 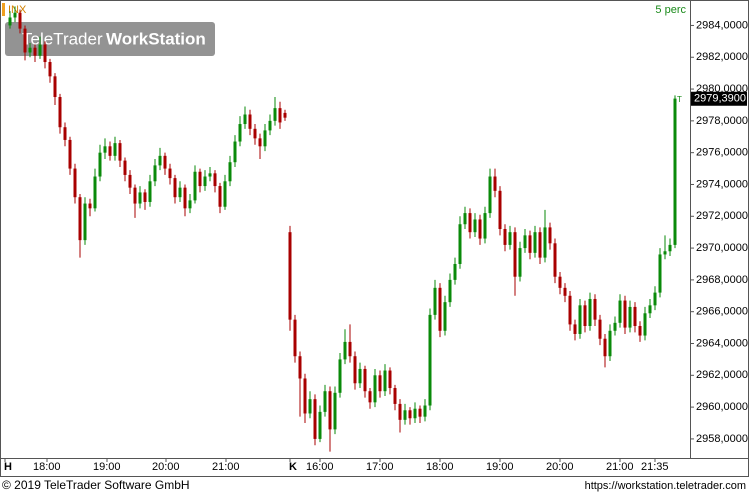 I want to click on last-price-label: 2979,3900, so click(x=720, y=99).